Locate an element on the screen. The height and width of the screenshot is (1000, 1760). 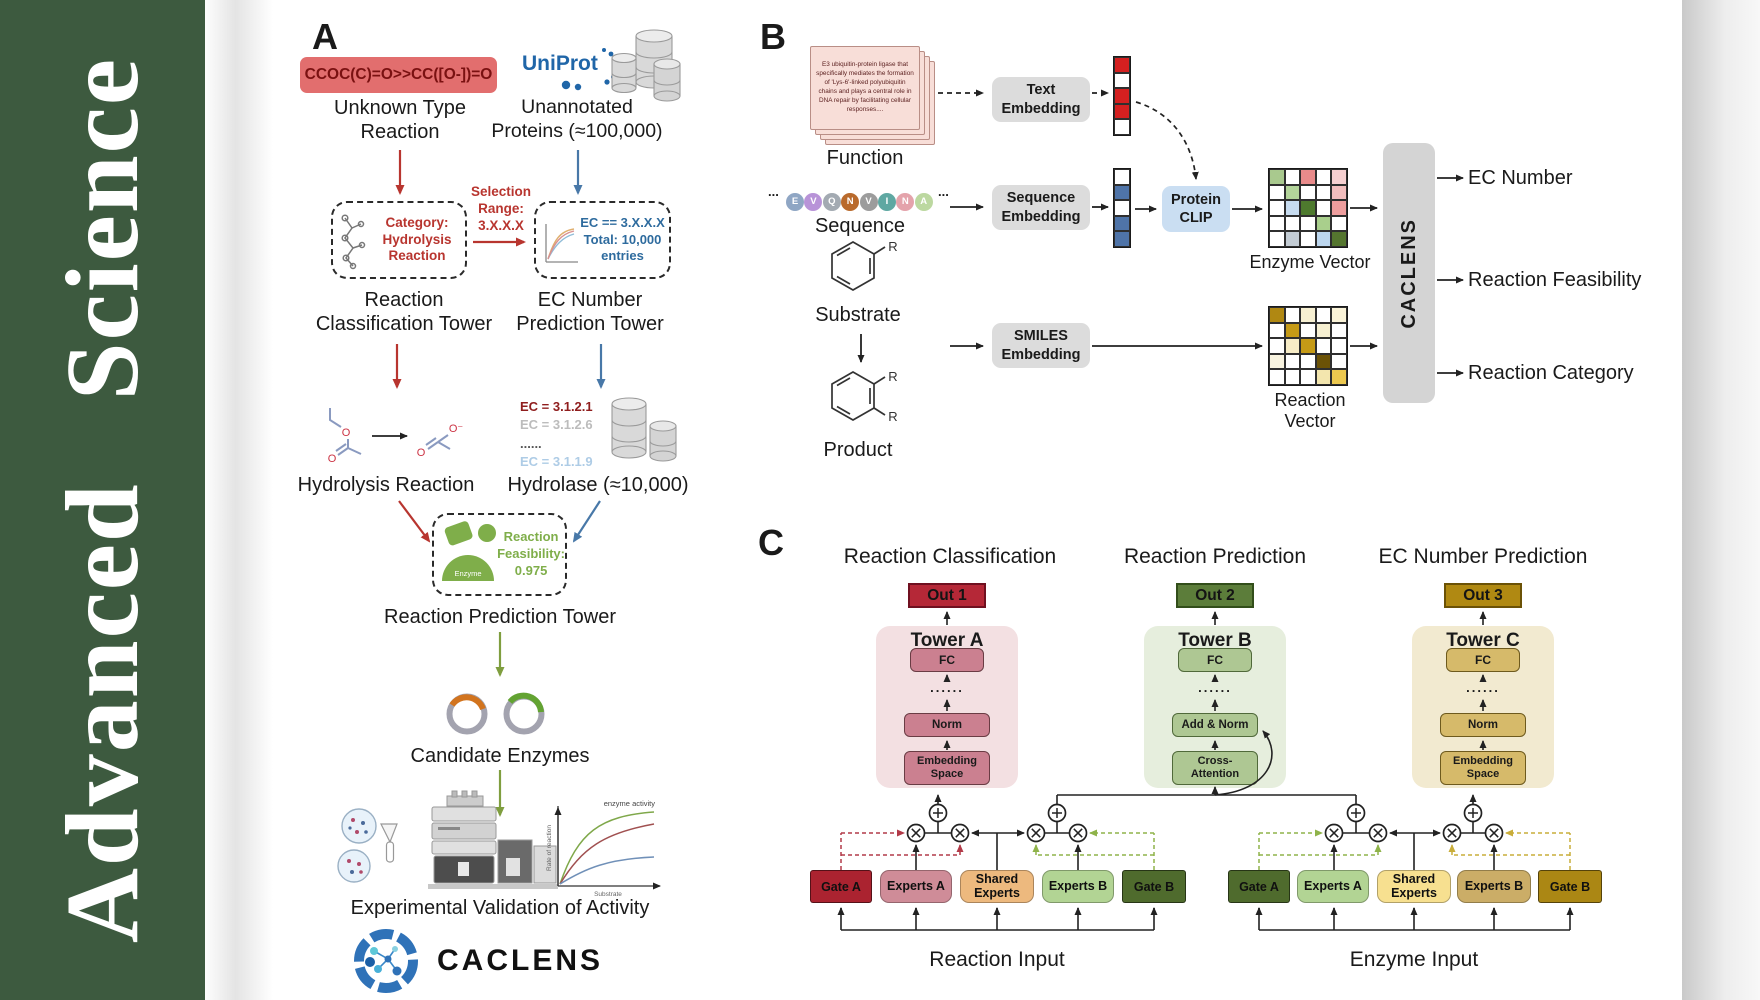
enzyme-icon: Enzyme is located at coordinates (469, 551).